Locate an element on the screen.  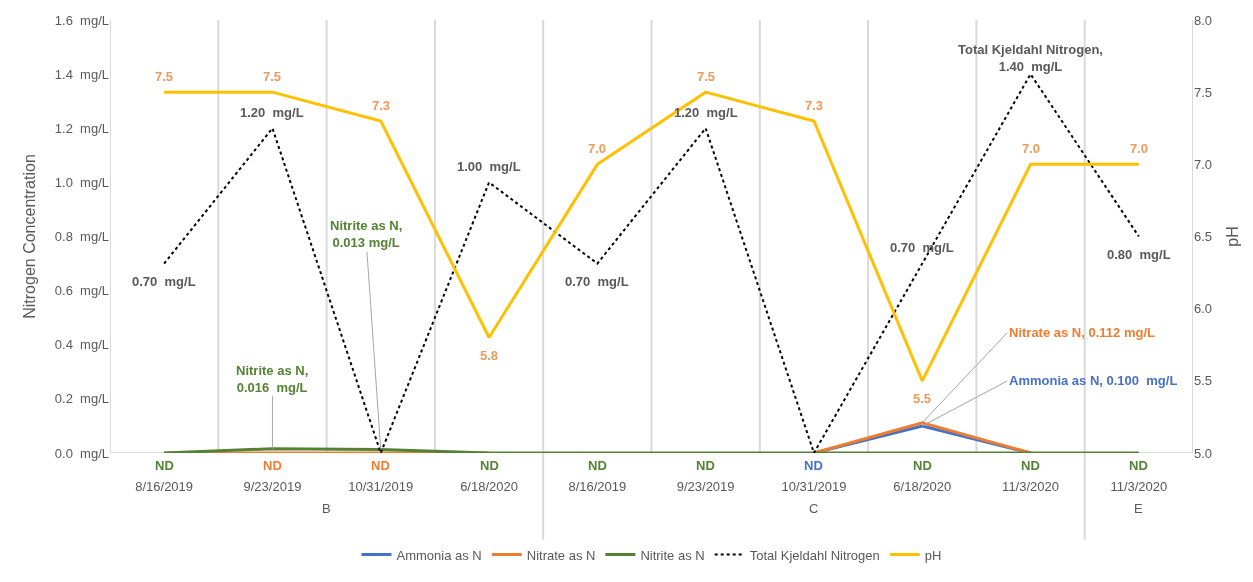
text: E is located at coordinates (1138, 508).